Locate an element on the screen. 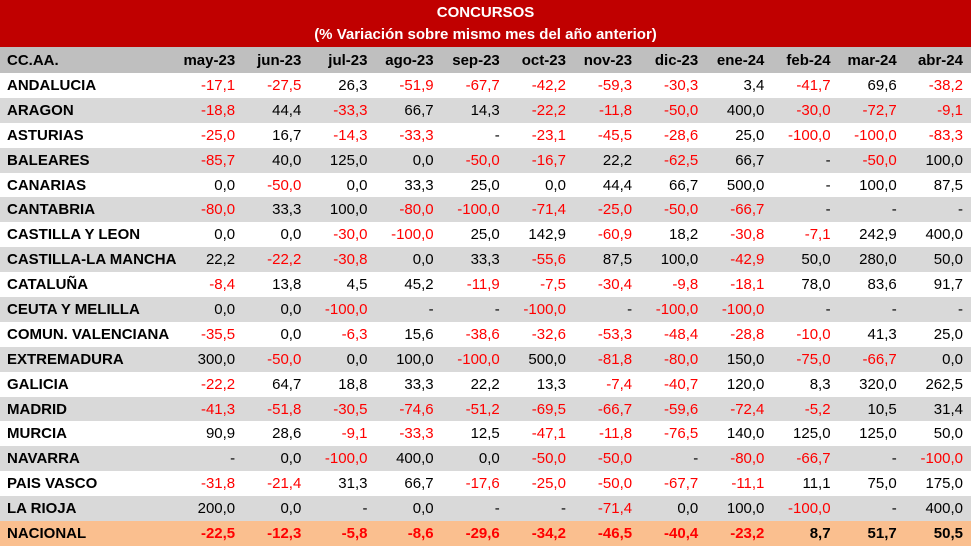 This screenshot has width=971, height=547. row-label: EXTREMADURA is located at coordinates (65, 359).